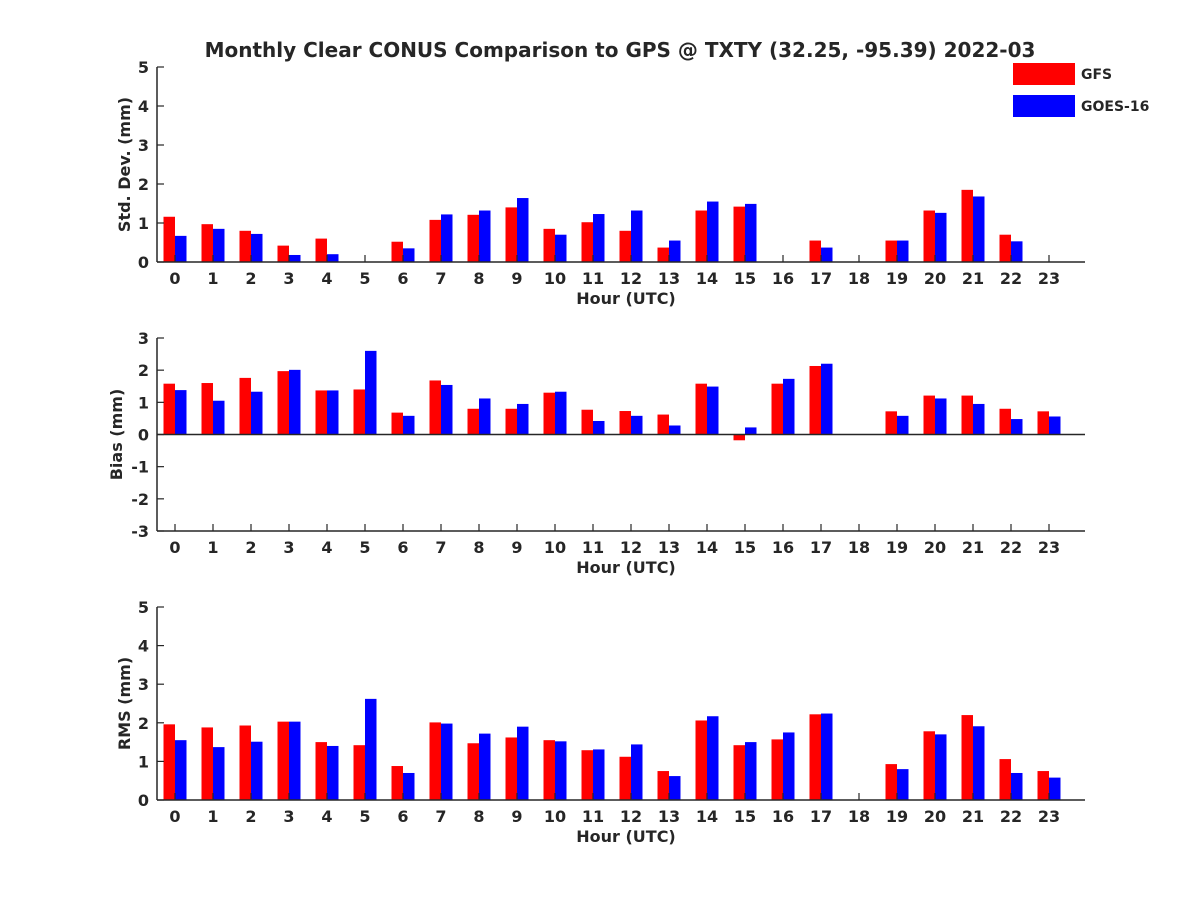 The image size is (1200, 900). I want to click on y-axis-label: Bias (mm), so click(116, 435).